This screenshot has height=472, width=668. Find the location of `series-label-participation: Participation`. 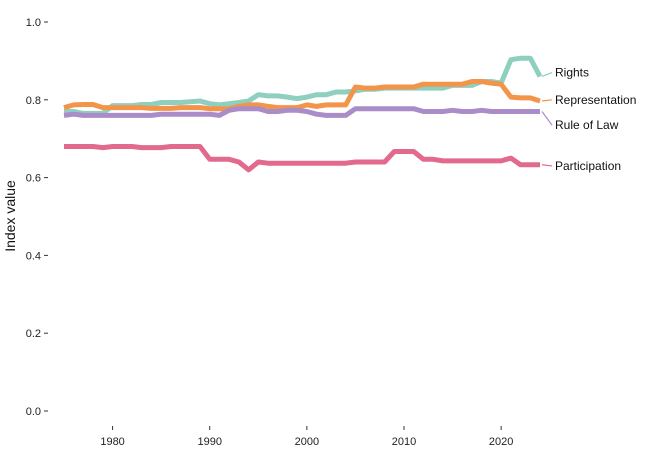

series-label-participation: Participation is located at coordinates (588, 166).